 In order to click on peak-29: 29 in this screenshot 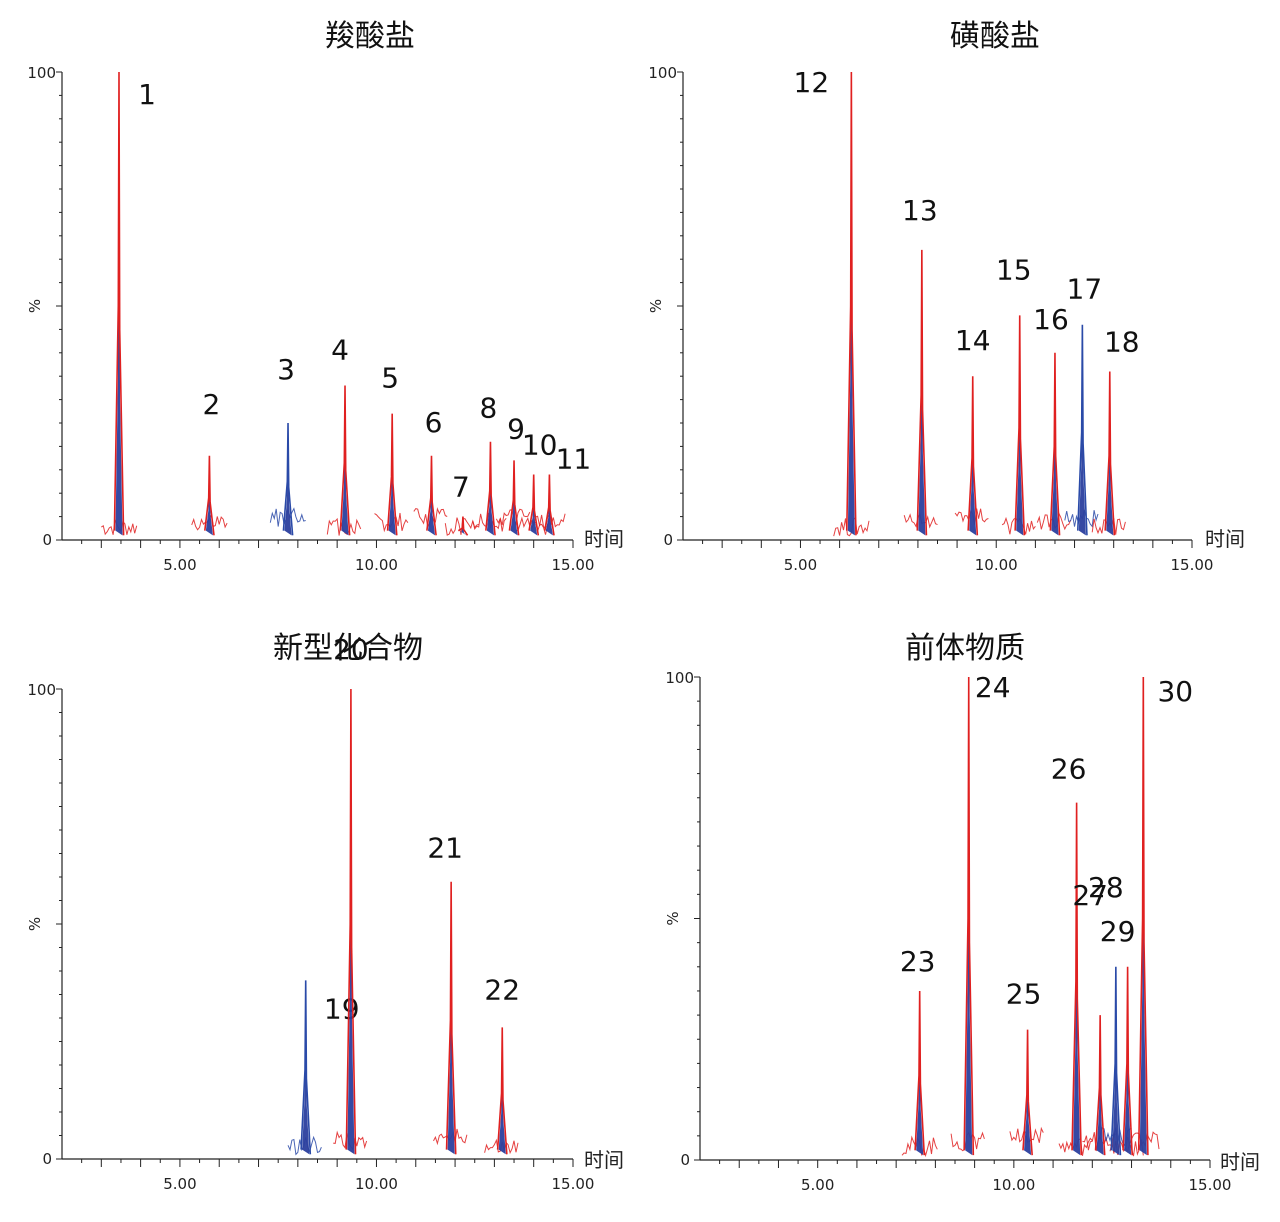, I will do `click(1118, 1035)`.